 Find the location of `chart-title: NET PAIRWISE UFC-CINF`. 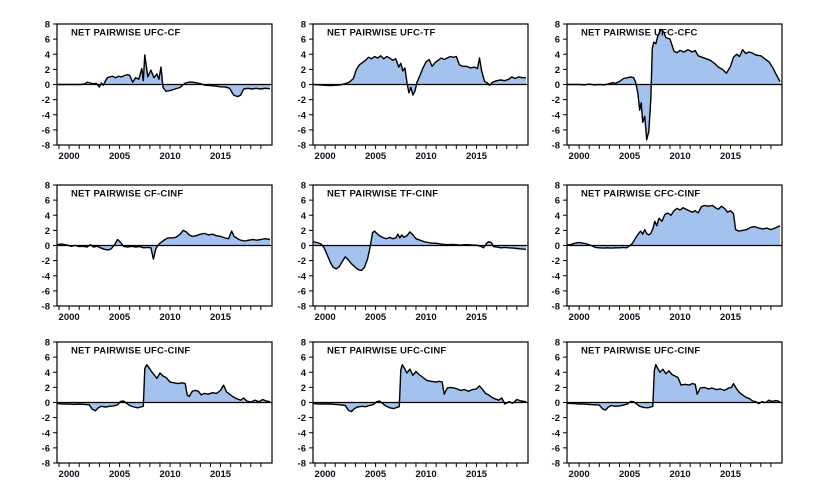

chart-title: NET PAIRWISE UFC-CINF is located at coordinates (386, 351).